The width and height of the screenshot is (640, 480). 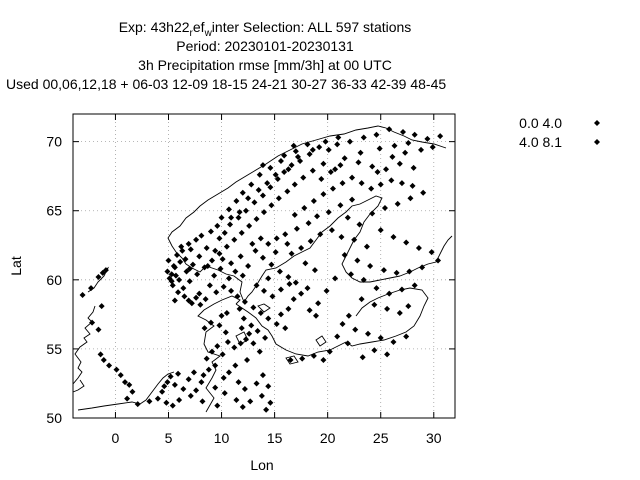 What do you see at coordinates (559, 132) in the screenshot?
I see `legend: 0.0 4.0 4.0 8.1` at bounding box center [559, 132].